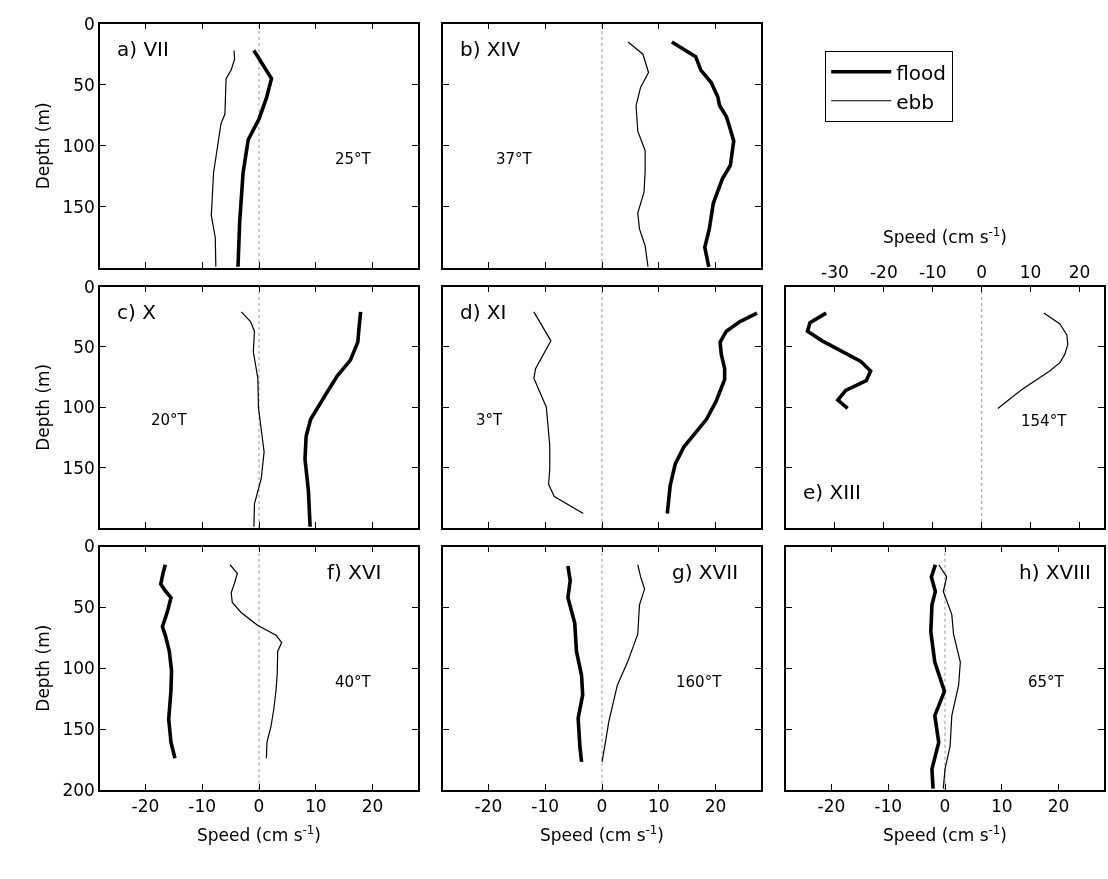  I want to click on annotation: g) XVII, so click(705, 572).